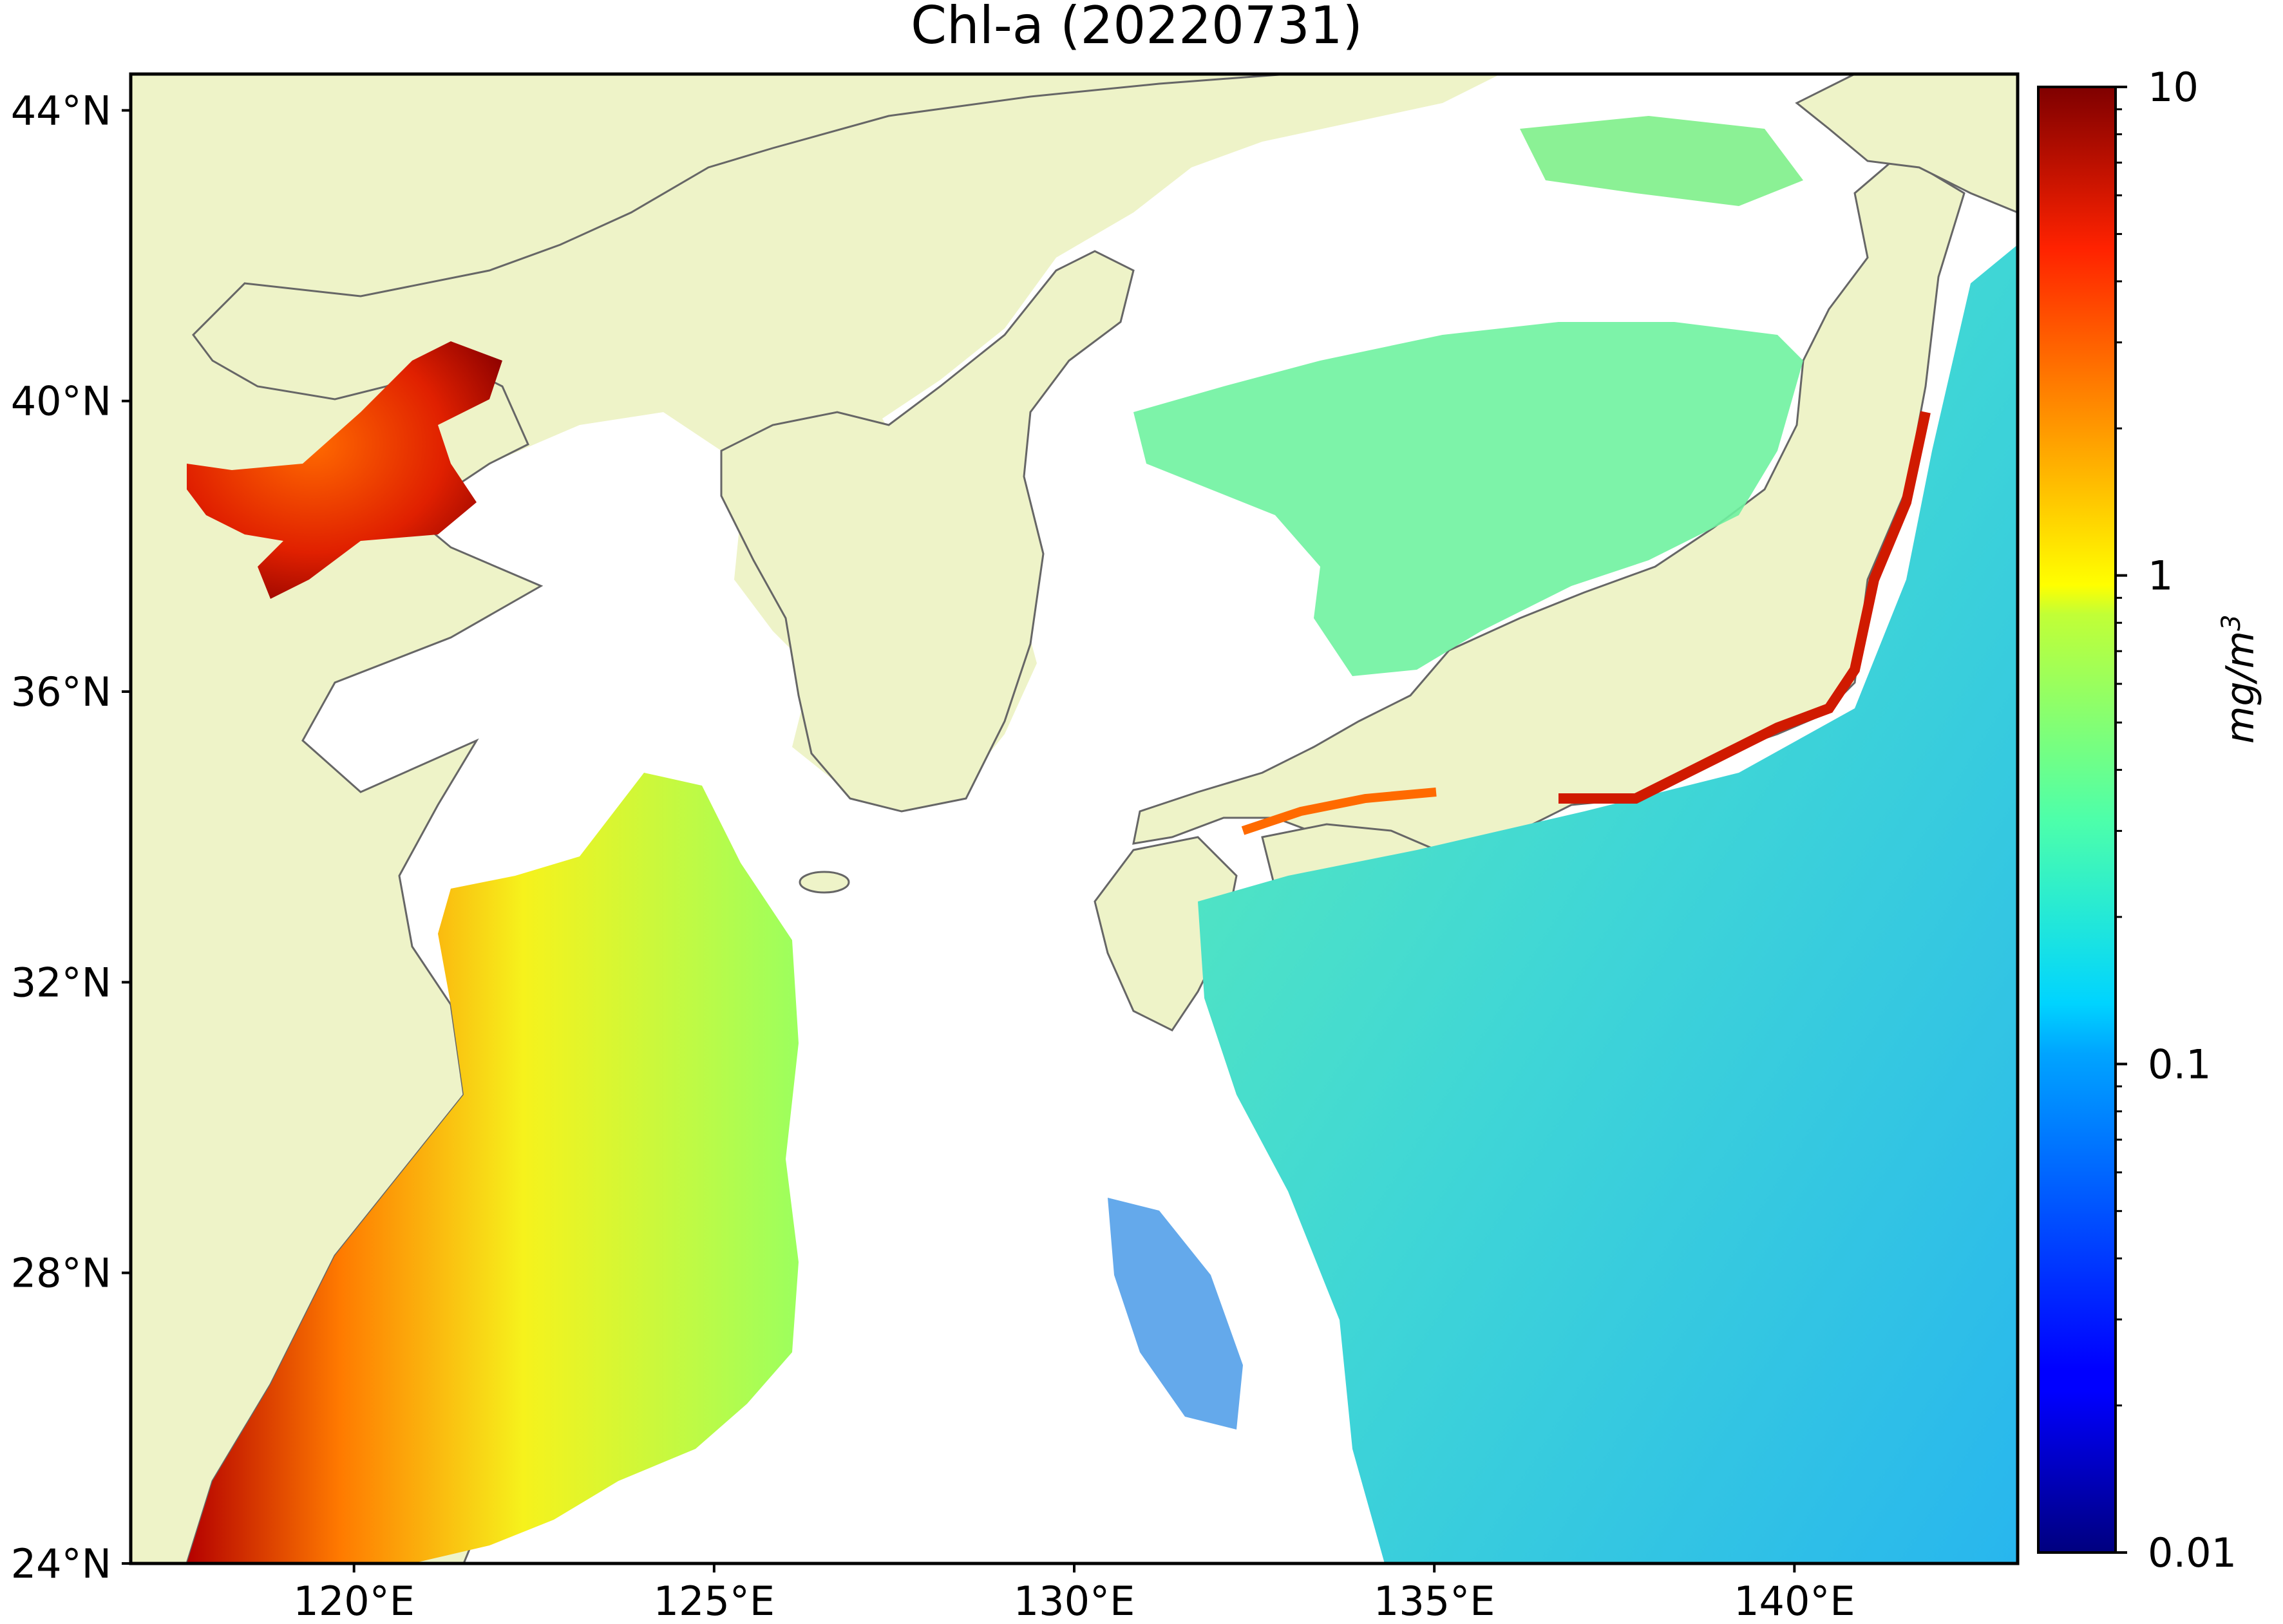  Describe the element at coordinates (1137, 27) in the screenshot. I see `map-title: Chl-a (20220731)` at that location.